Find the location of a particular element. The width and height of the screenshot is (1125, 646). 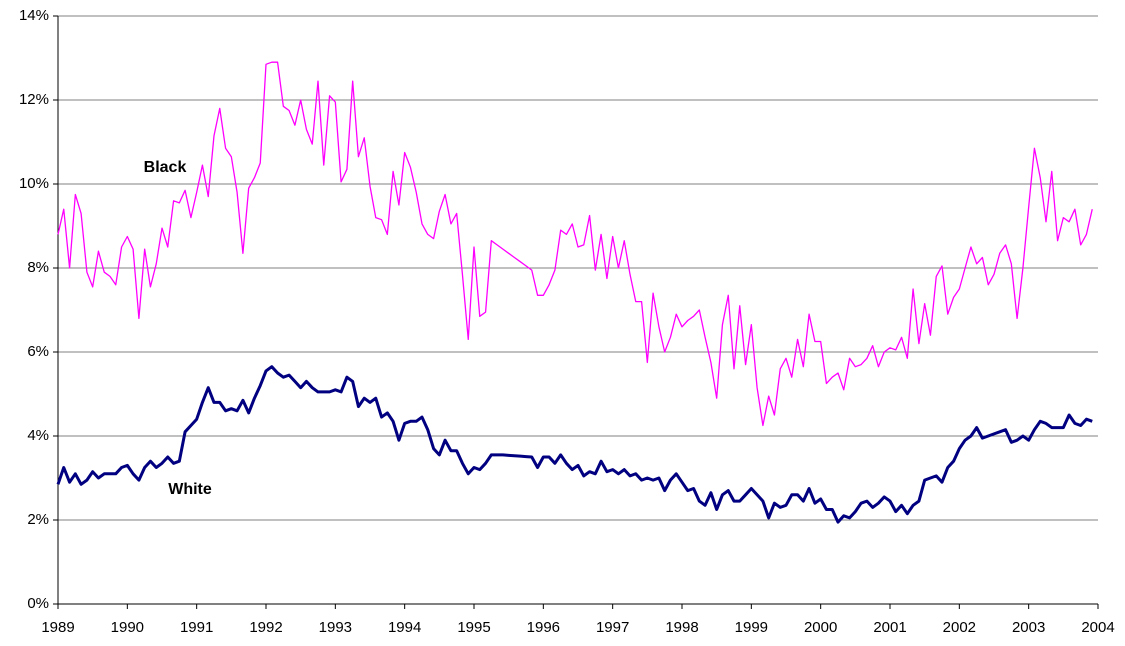

x-tick-label: 1998 is located at coordinates (681, 627).